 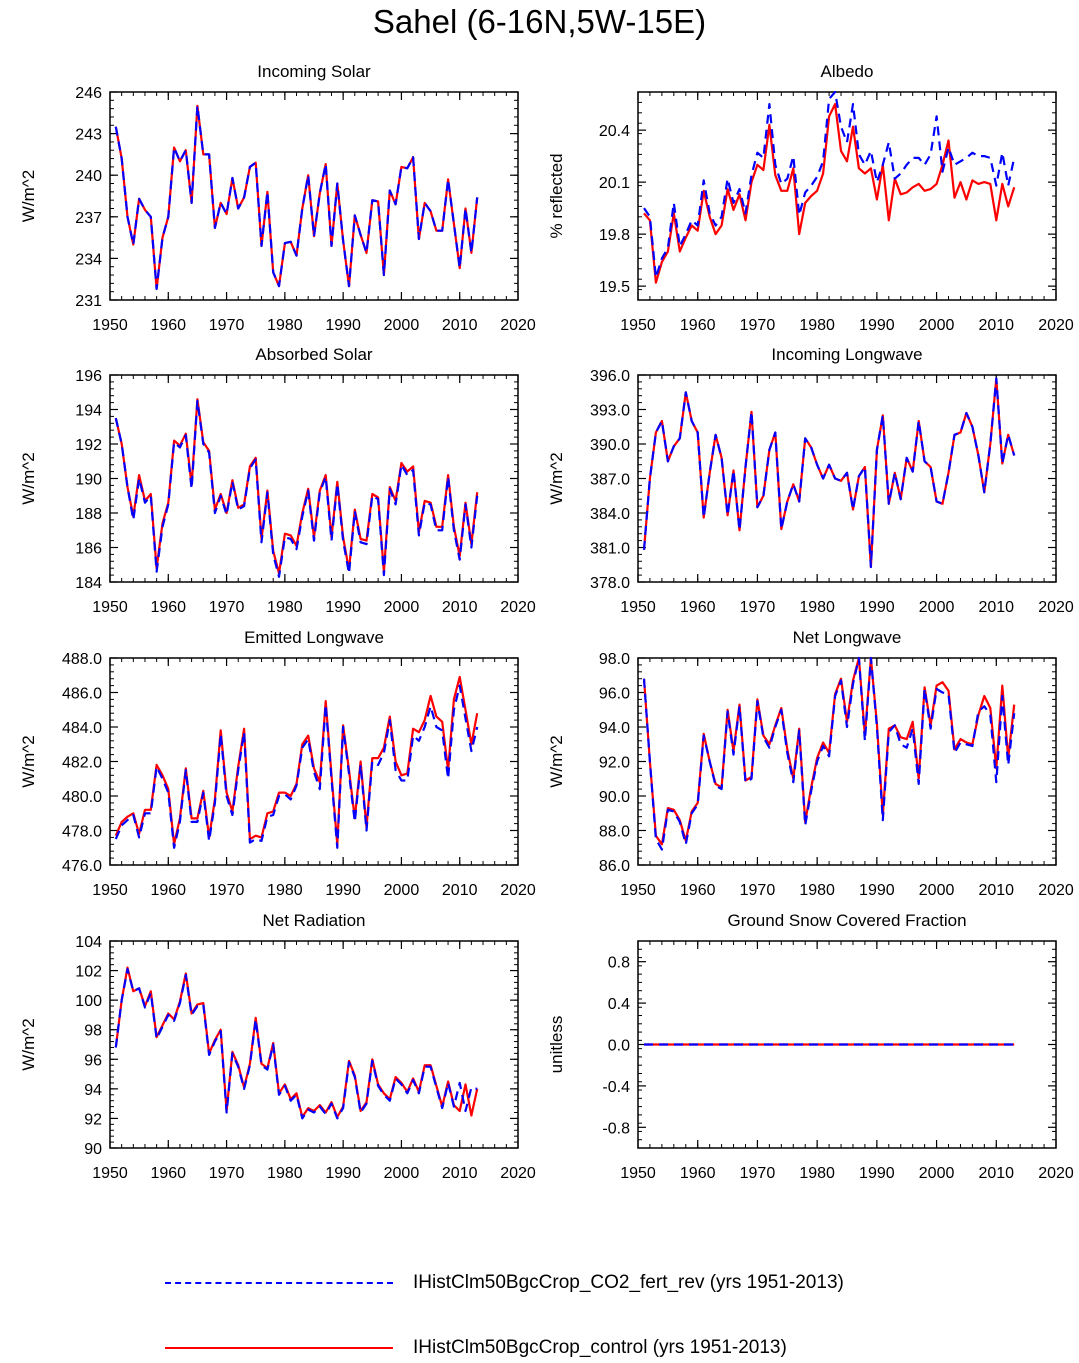 I want to click on y-tick-label: 86.0, so click(x=614, y=866).